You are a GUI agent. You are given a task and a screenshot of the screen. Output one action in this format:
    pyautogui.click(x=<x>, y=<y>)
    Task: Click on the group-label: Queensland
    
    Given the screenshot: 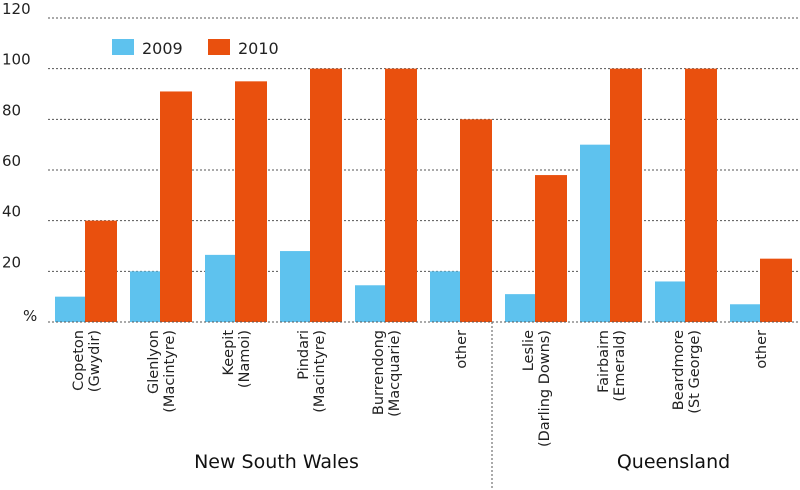 What is the action you would take?
    pyautogui.click(x=673, y=462)
    